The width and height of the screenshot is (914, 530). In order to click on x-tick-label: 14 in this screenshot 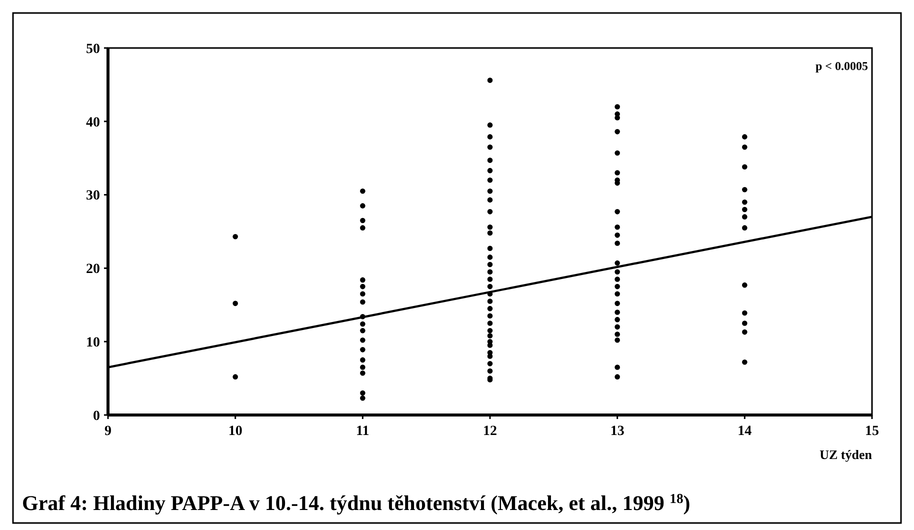, I will do `click(745, 431)`.